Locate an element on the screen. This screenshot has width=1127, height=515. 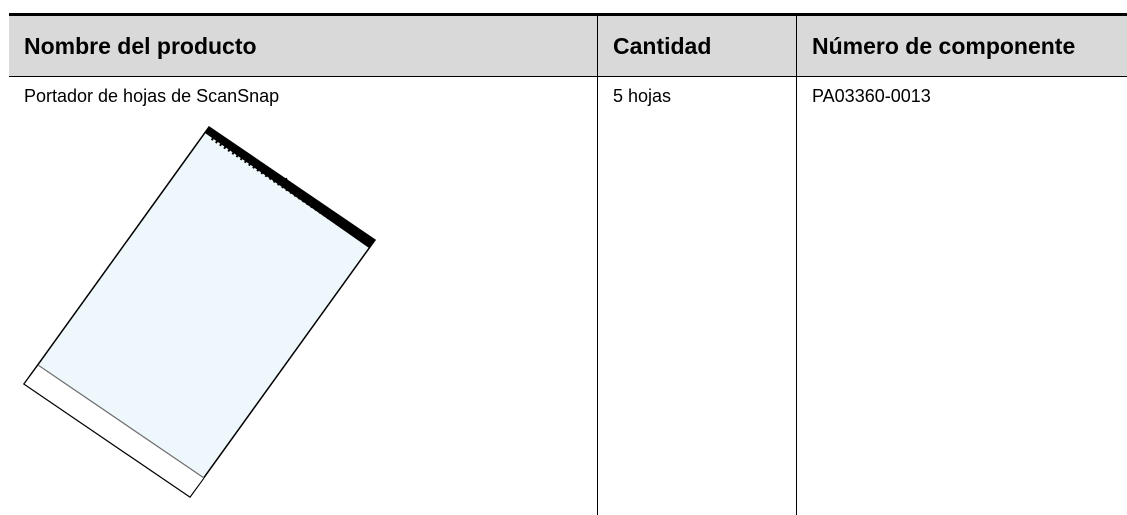
strip-line is located at coordinates (121, 421).